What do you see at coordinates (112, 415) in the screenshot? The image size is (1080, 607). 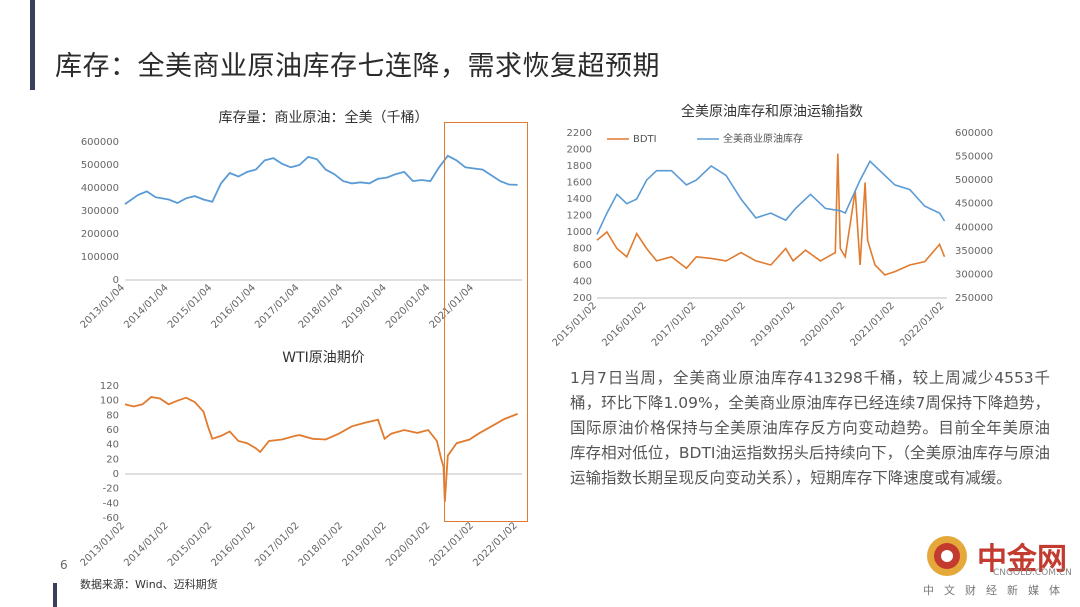 I see `y-tick-label: 80` at bounding box center [112, 415].